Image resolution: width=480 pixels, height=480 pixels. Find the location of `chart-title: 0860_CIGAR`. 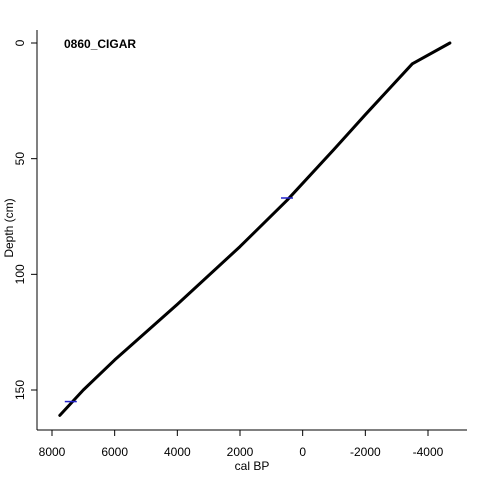

chart-title: 0860_CIGAR is located at coordinates (100, 44).